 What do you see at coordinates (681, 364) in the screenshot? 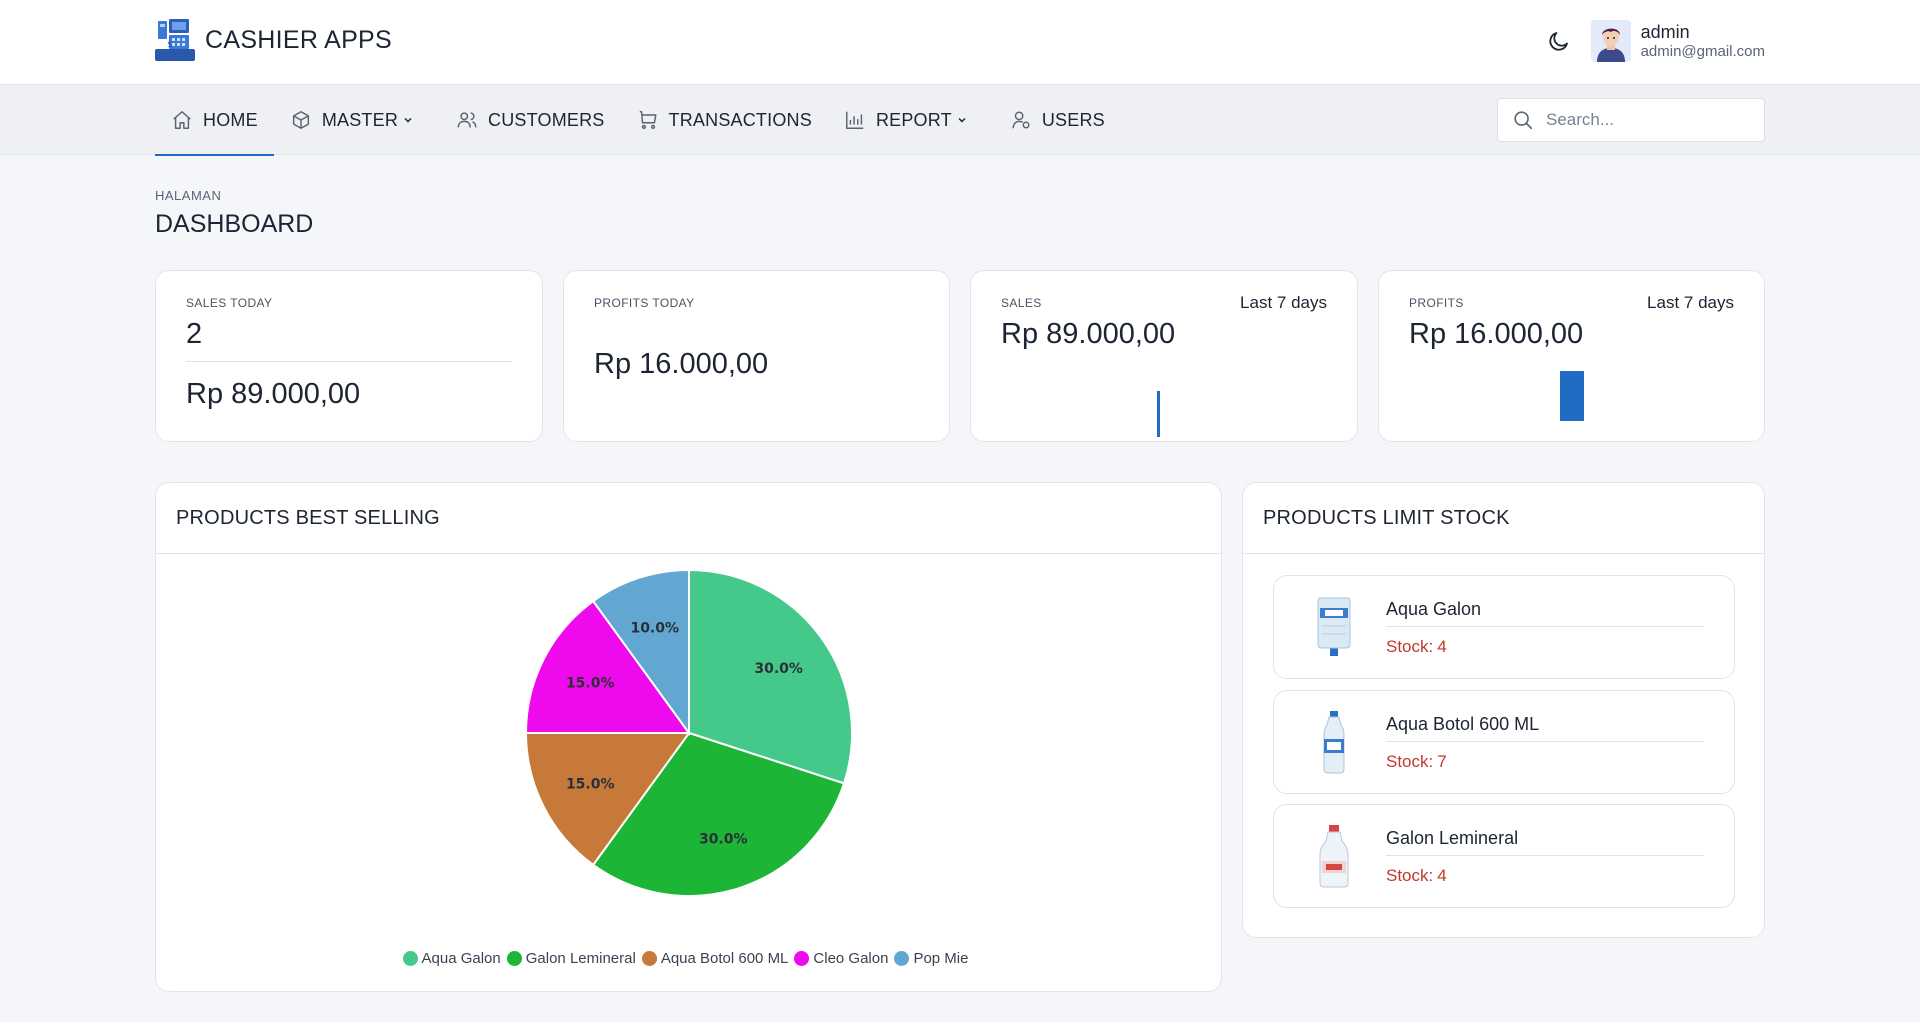
I see `profits-today-amount: Rp 16.000,00` at bounding box center [681, 364].